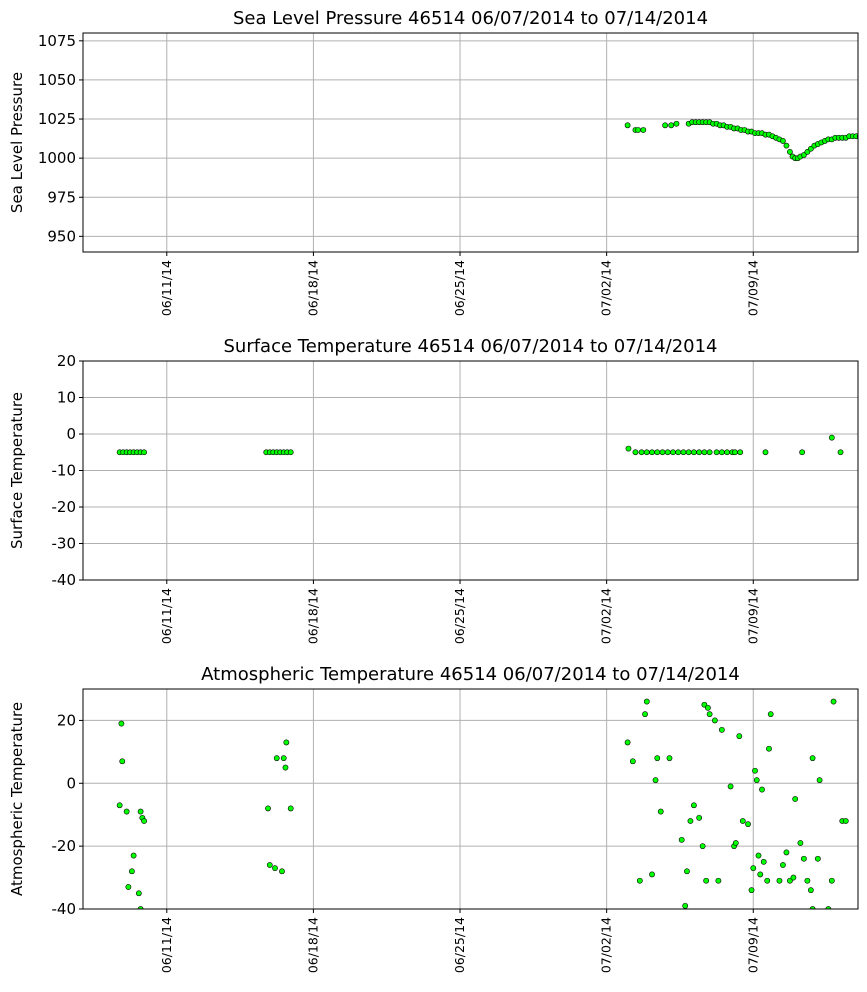 This screenshot has width=867, height=992. What do you see at coordinates (166, 945) in the screenshot?
I see `x-tick-label: 06/11/14` at bounding box center [166, 945].